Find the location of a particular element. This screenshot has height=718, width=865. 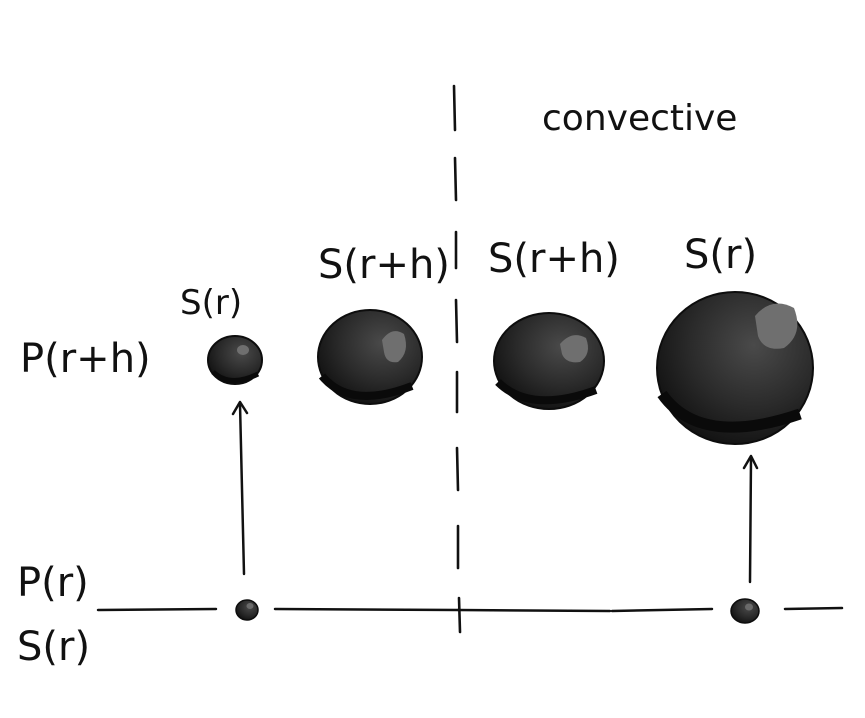

label-pressure-base: P(r) is located at coordinates (53, 583).